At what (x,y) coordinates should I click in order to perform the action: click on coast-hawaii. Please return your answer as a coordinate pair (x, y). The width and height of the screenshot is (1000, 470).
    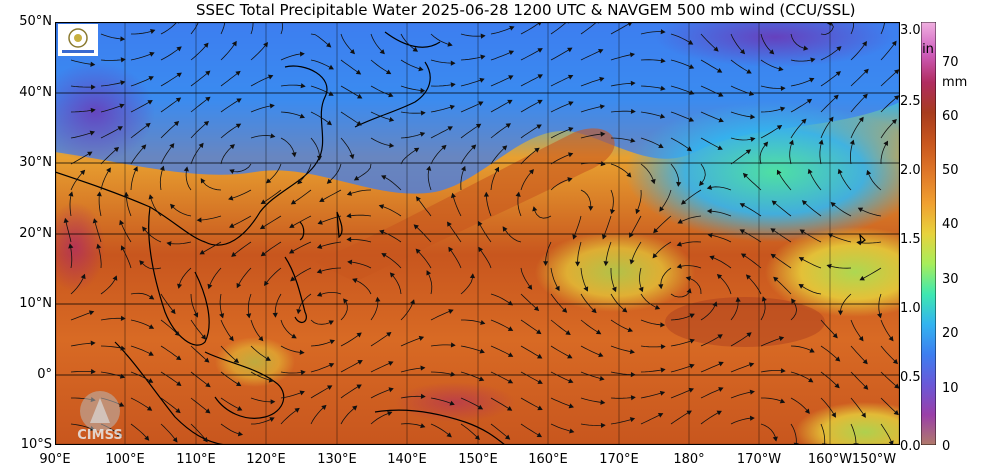
    Looking at the image, I should click on (862, 239).